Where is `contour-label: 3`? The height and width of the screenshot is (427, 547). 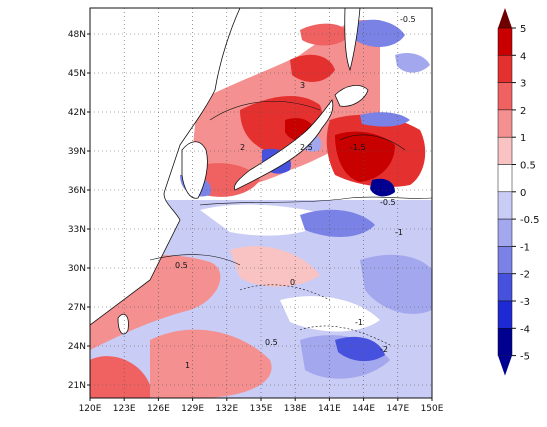
contour-label: 3 is located at coordinates (302, 85).